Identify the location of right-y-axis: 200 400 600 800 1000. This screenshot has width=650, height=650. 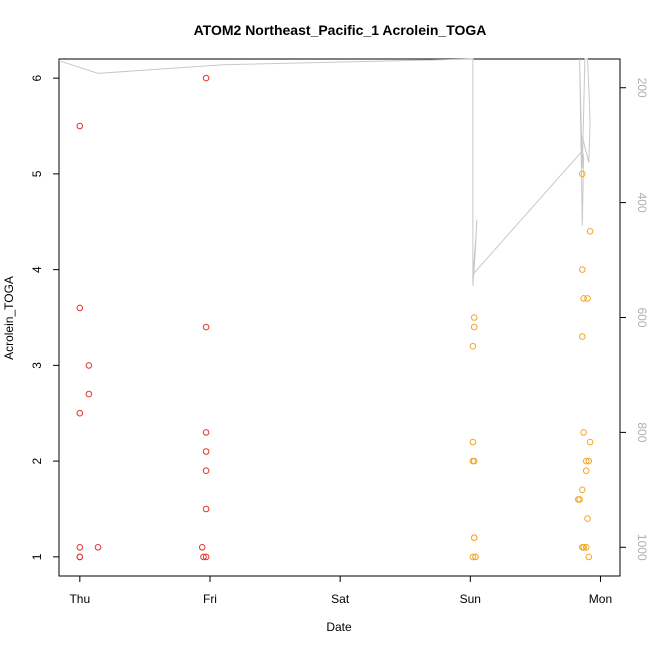
(634, 319).